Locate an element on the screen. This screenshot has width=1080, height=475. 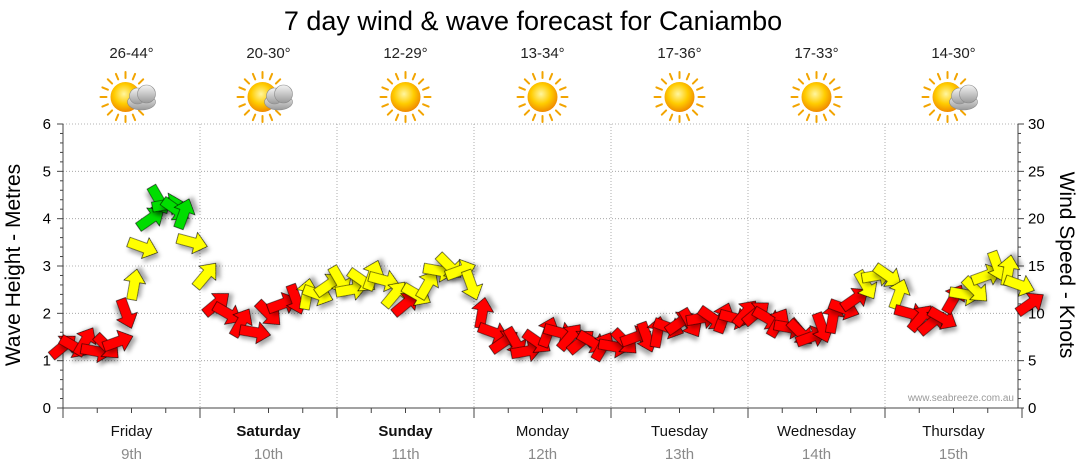
day-date-label: 13th is located at coordinates (679, 454).